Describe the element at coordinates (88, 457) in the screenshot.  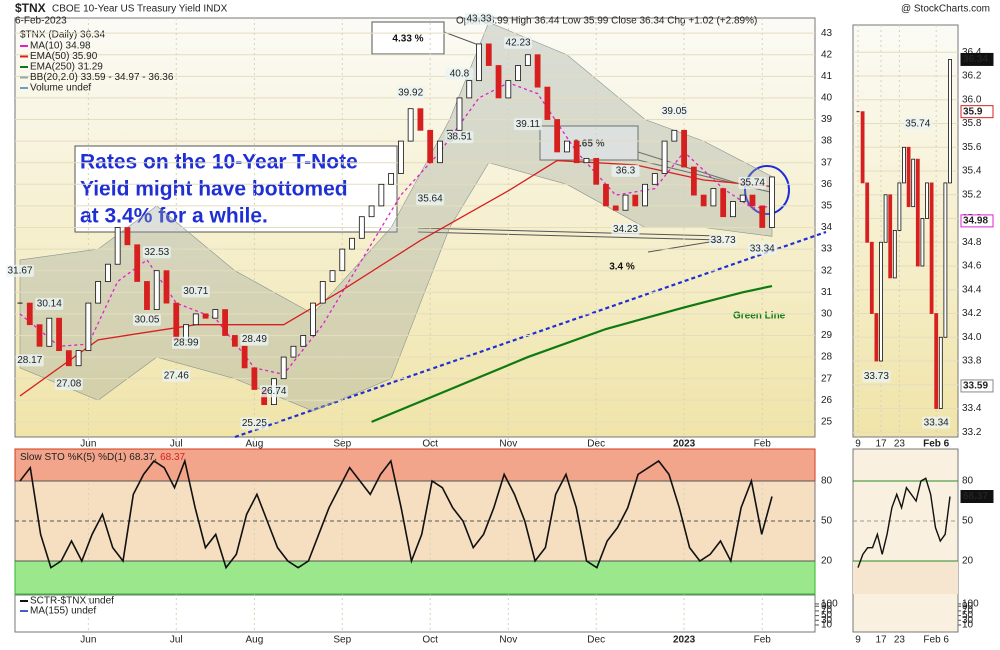
I see `legend-label: Slow STO %K(5) %D(1) 68.37,` at that location.